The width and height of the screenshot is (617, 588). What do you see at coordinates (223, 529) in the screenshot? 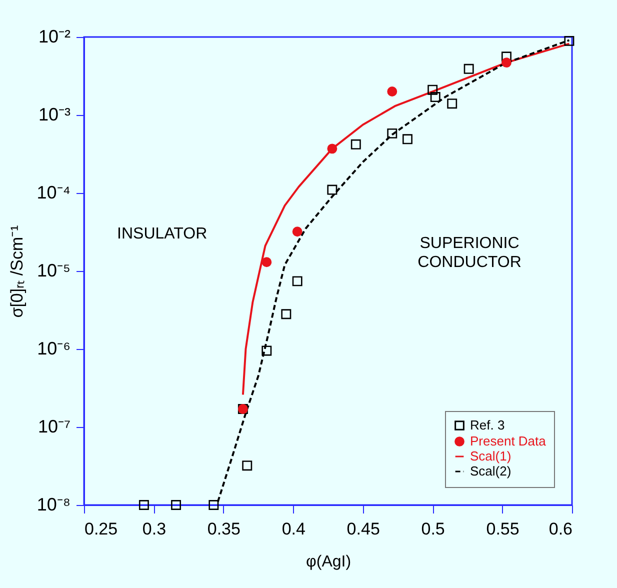
I see `x-tick-label: 0.35` at bounding box center [223, 529].